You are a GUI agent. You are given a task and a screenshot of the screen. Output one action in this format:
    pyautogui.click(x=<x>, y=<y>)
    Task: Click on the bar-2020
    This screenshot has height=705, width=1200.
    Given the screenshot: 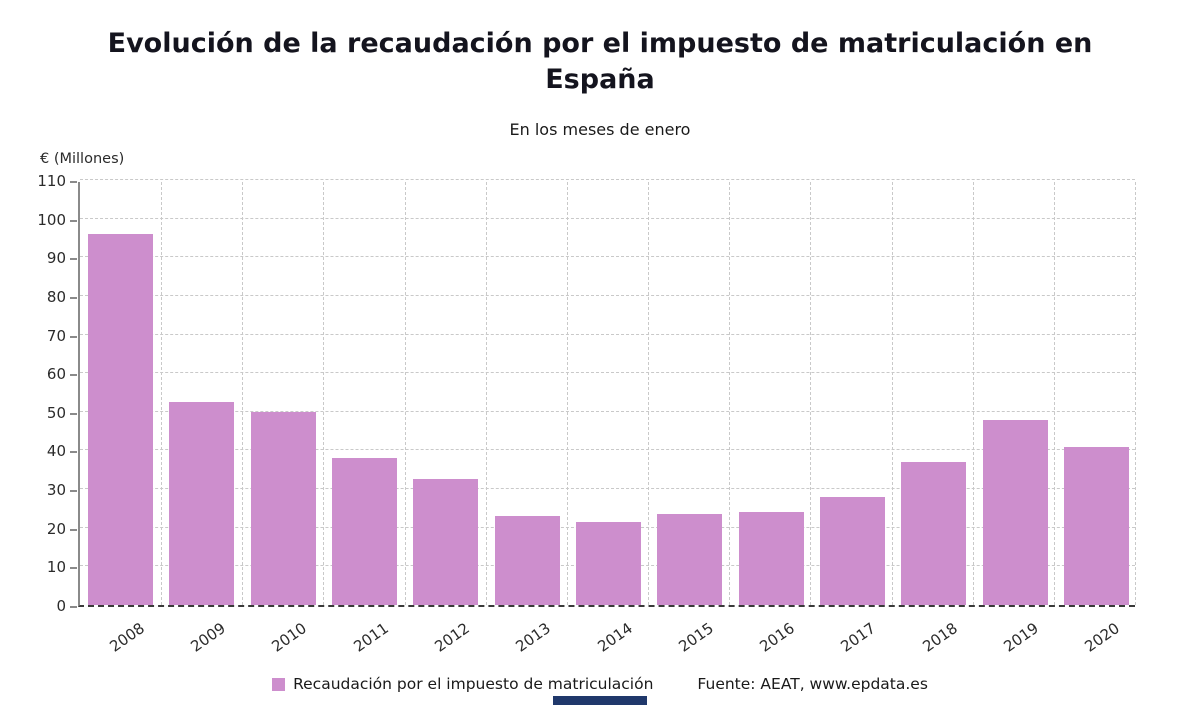 What is the action you would take?
    pyautogui.click(x=1096, y=525)
    